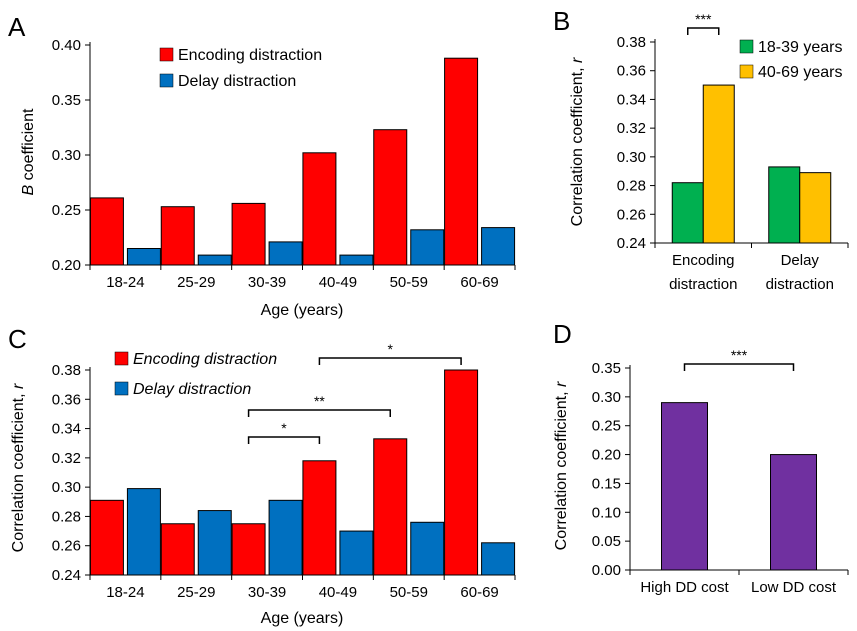 This screenshot has height=631, width=857. What do you see at coordinates (794, 587) in the screenshot?
I see `category-label: Low DD cost` at bounding box center [794, 587].